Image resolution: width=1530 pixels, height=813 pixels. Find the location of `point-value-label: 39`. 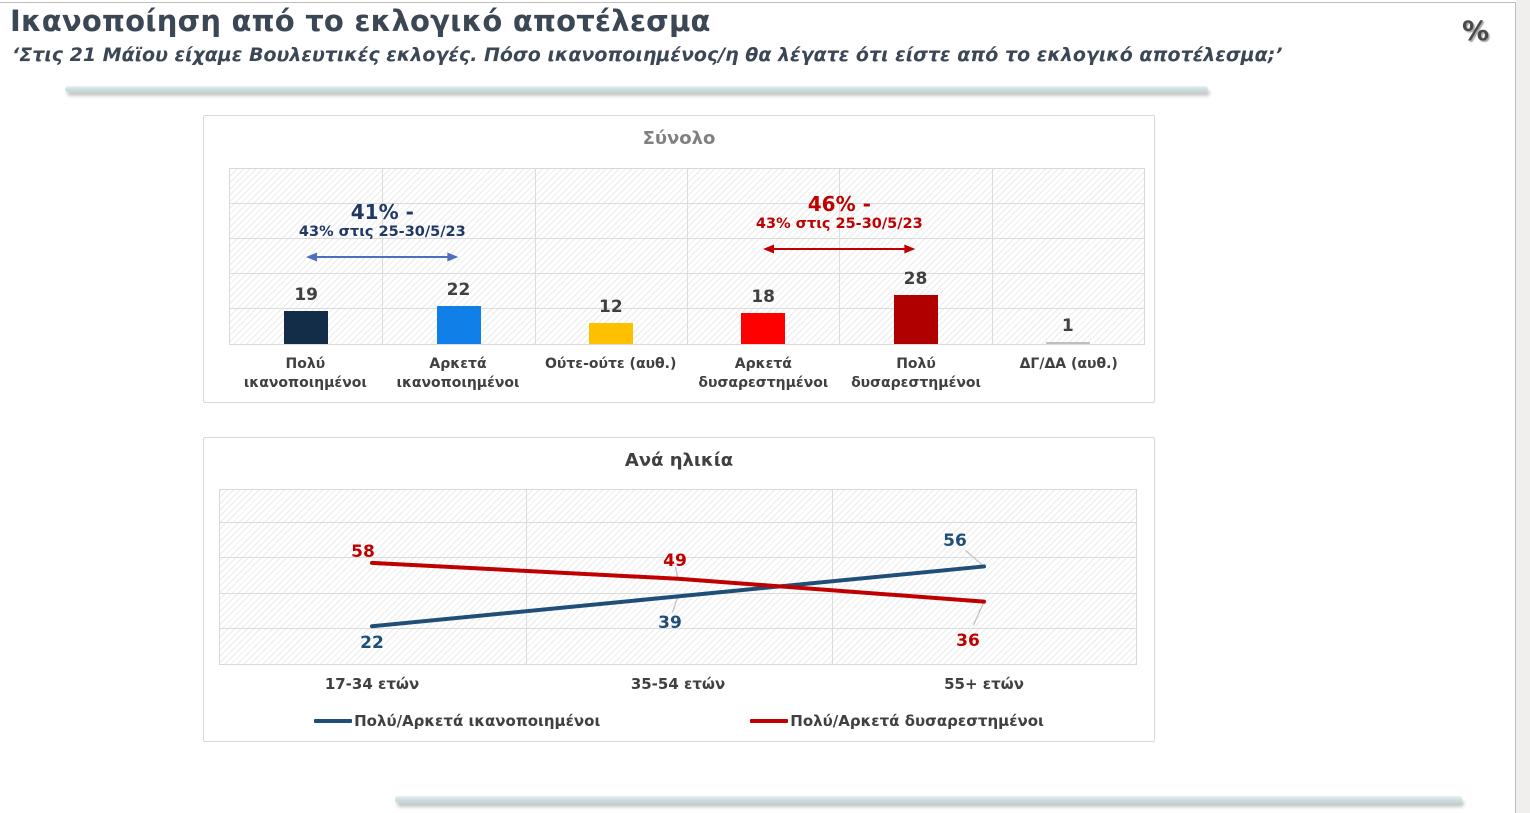

point-value-label: 39 is located at coordinates (670, 623).